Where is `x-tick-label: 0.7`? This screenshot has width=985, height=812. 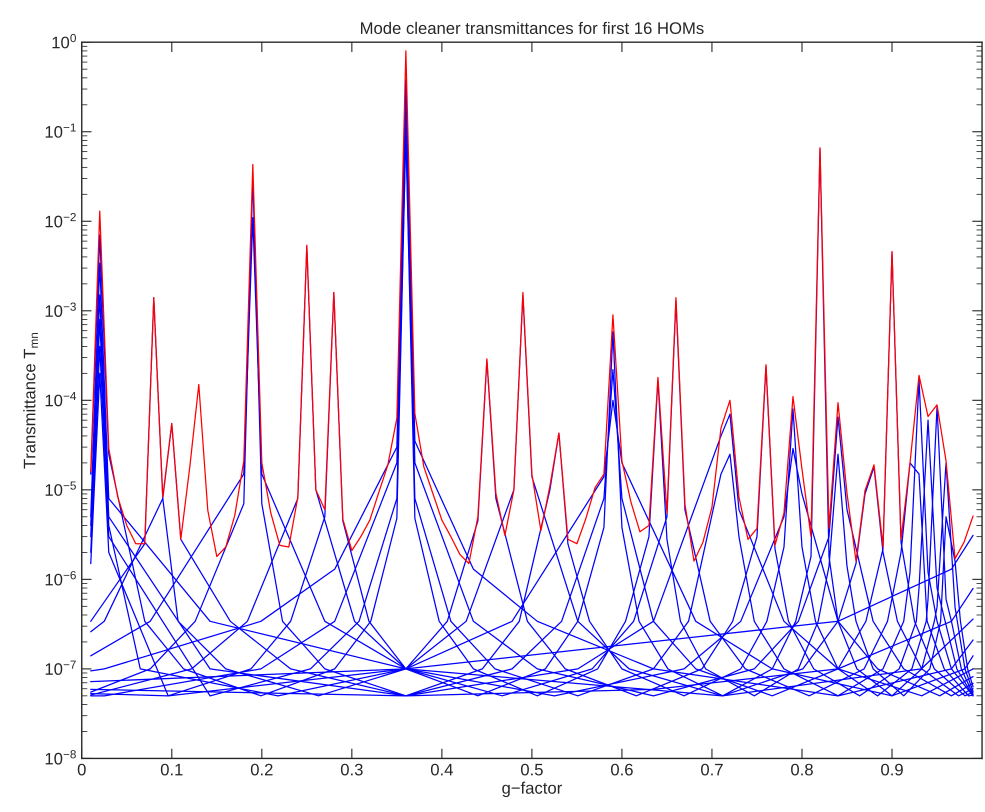
x-tick-label: 0.7 is located at coordinates (712, 770).